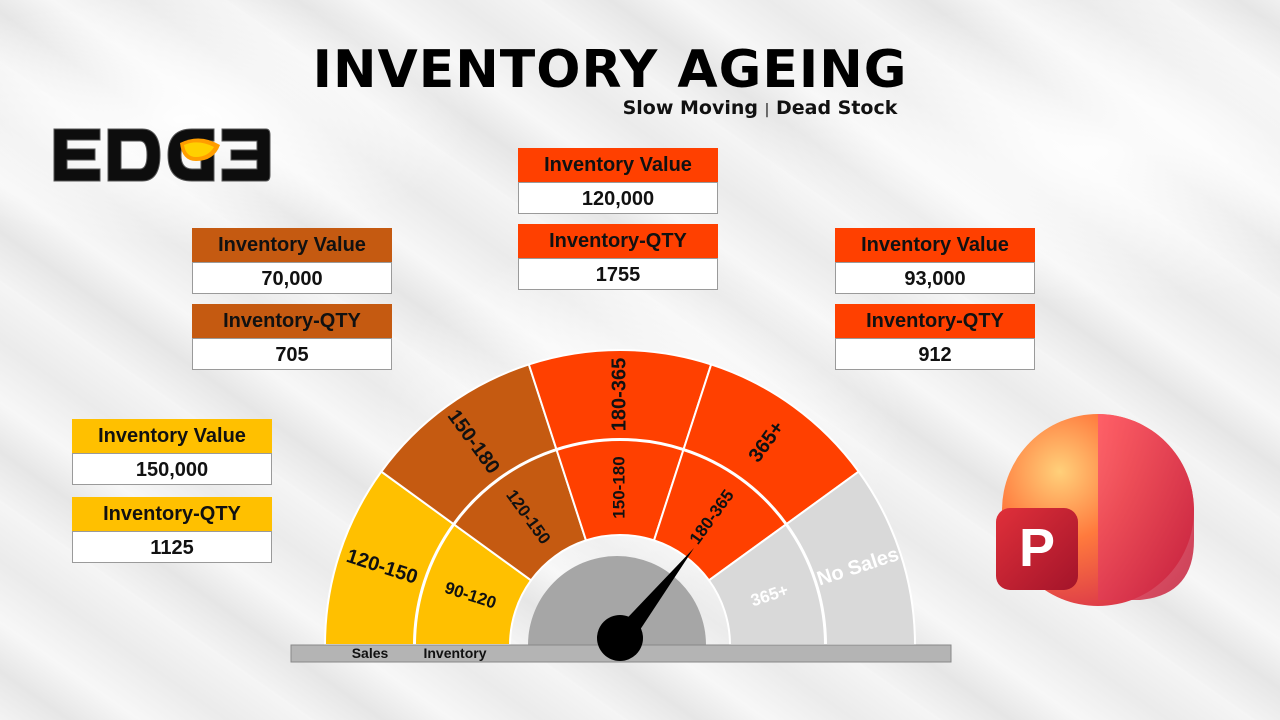  I want to click on card-sales-150-180: Inventory Value 70,000 Inventory-QTY 705, so click(292, 299).